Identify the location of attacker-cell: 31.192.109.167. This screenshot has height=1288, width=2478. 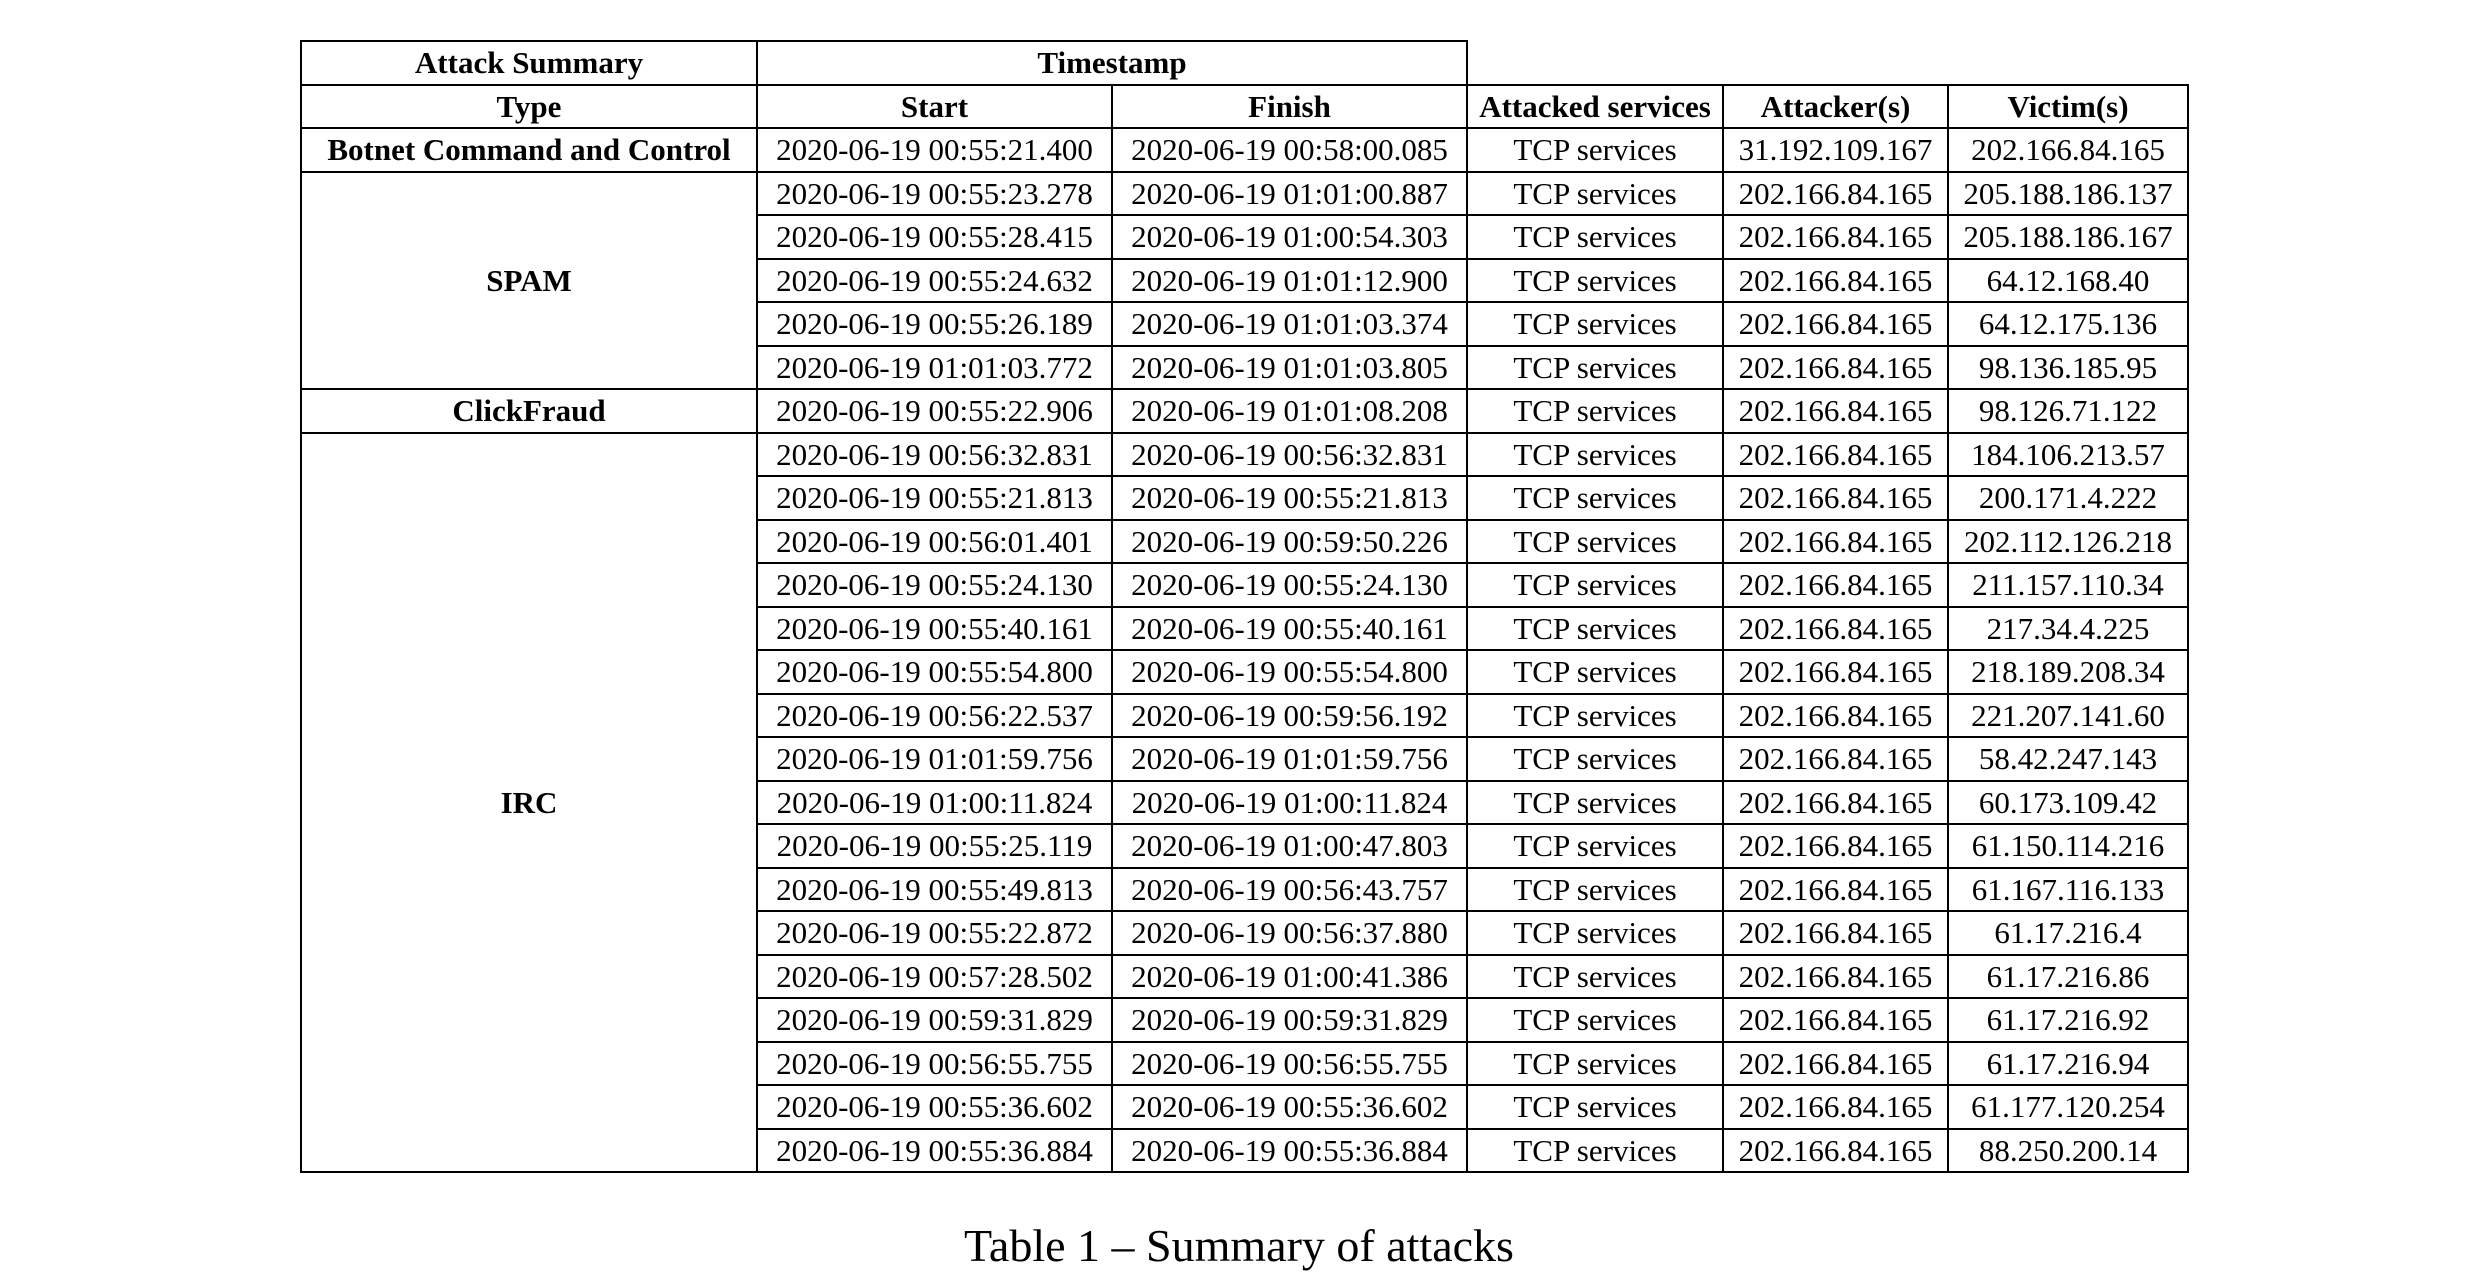
(1835, 150).